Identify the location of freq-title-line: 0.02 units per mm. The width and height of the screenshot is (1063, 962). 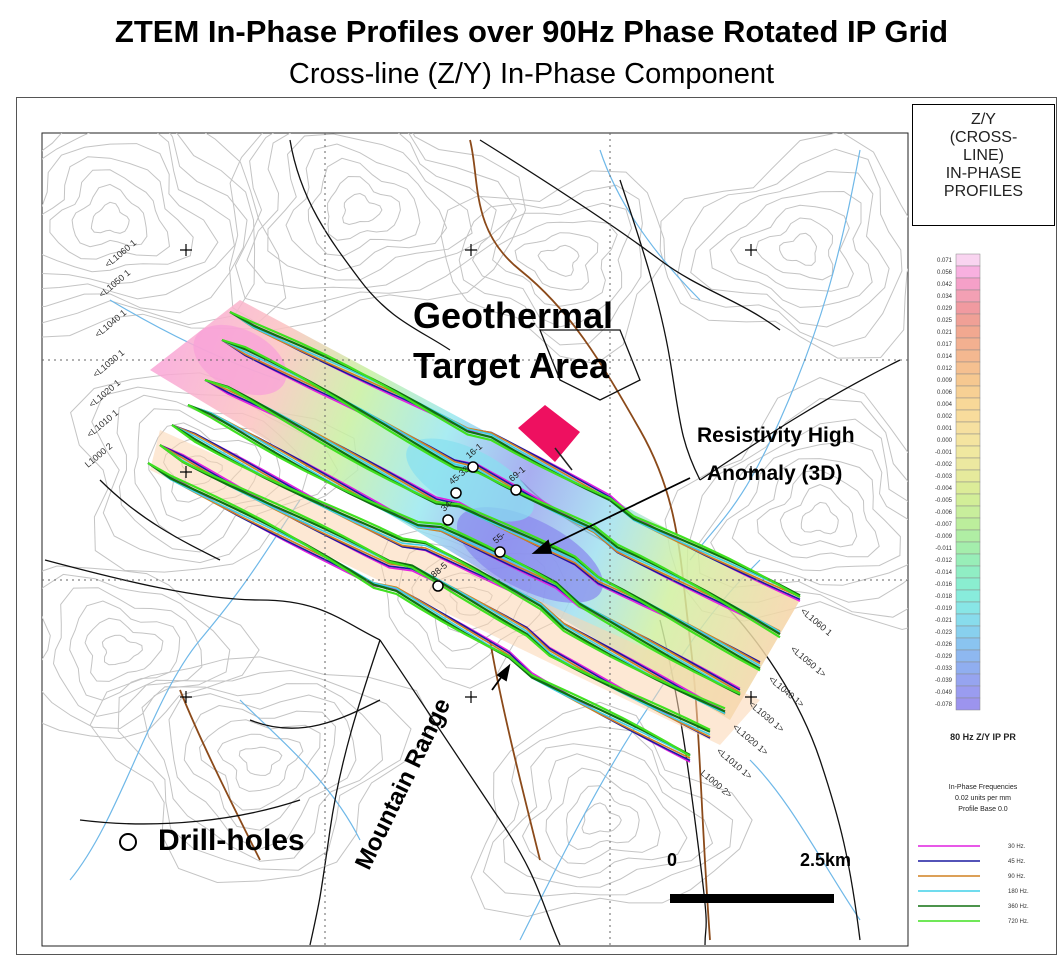
(983, 798).